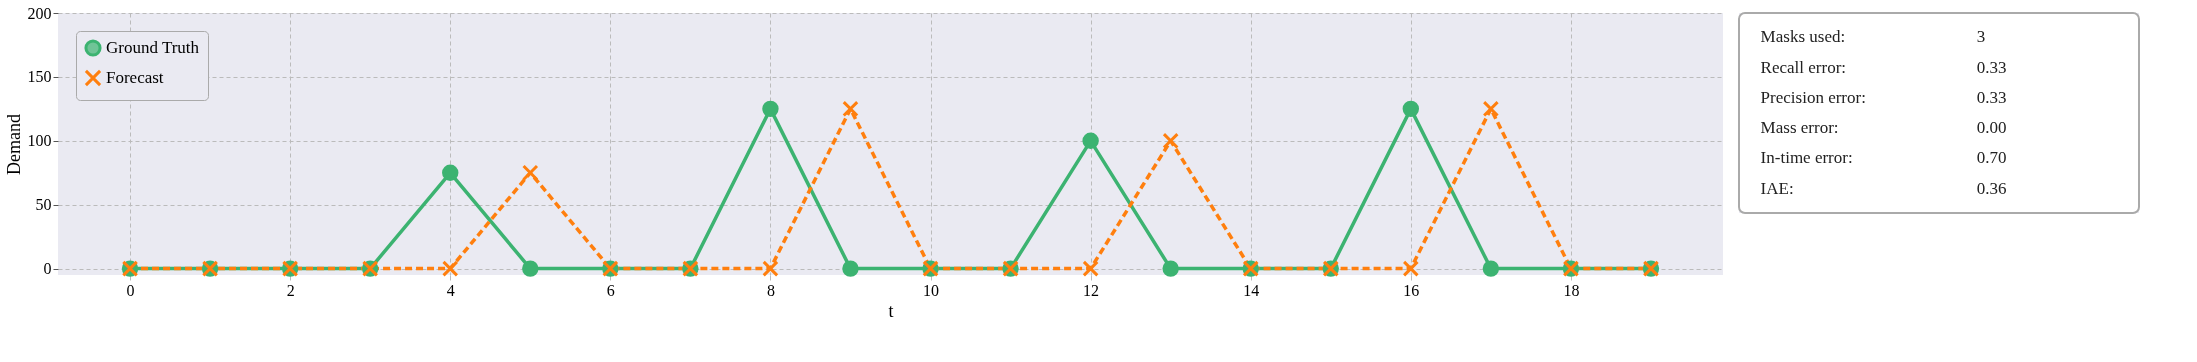  Describe the element at coordinates (1411, 290) in the screenshot. I see `x-tick-label: 16` at that location.